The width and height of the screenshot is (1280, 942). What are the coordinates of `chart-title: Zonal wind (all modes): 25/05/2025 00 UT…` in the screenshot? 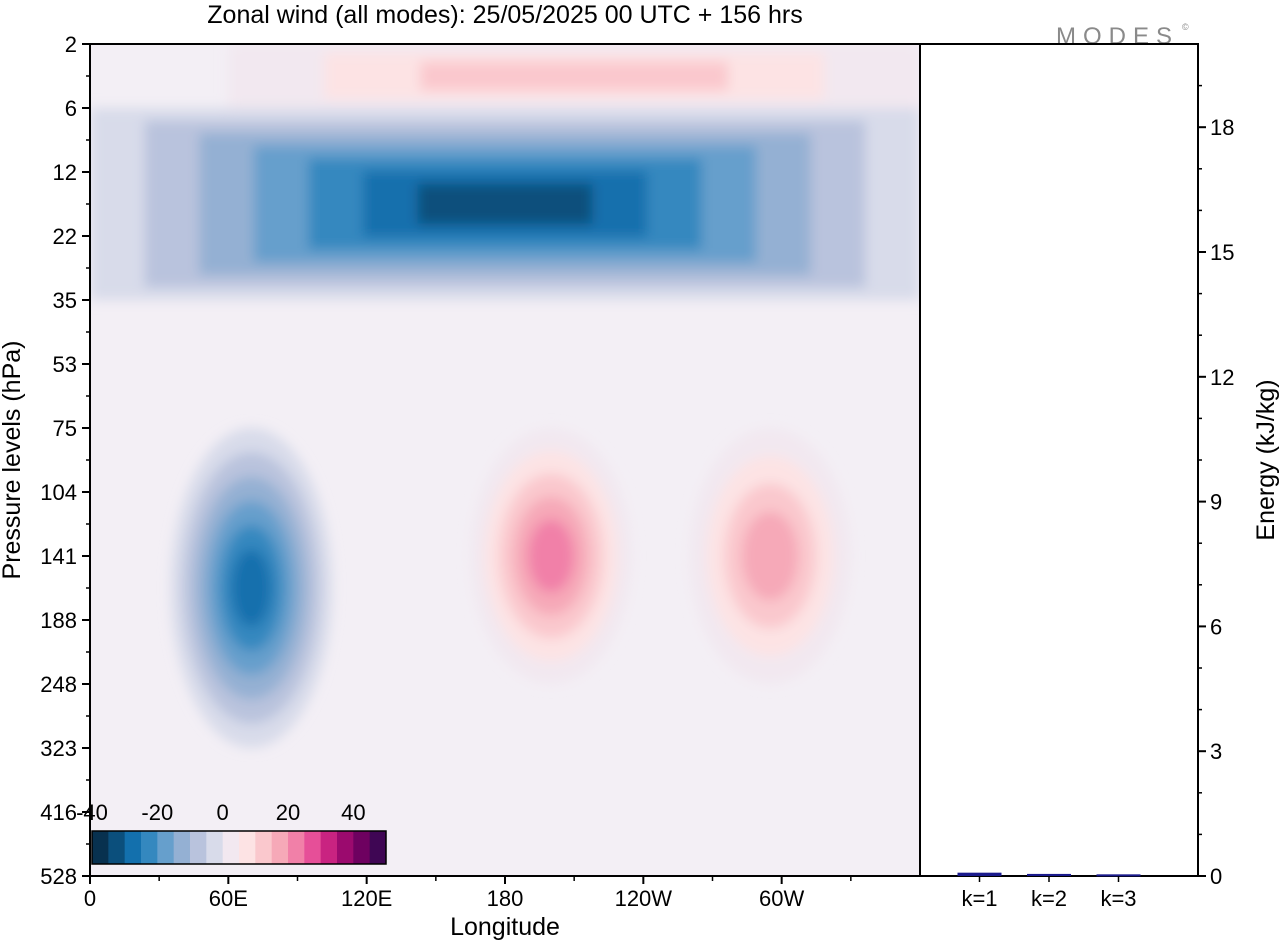 It's located at (504, 15).